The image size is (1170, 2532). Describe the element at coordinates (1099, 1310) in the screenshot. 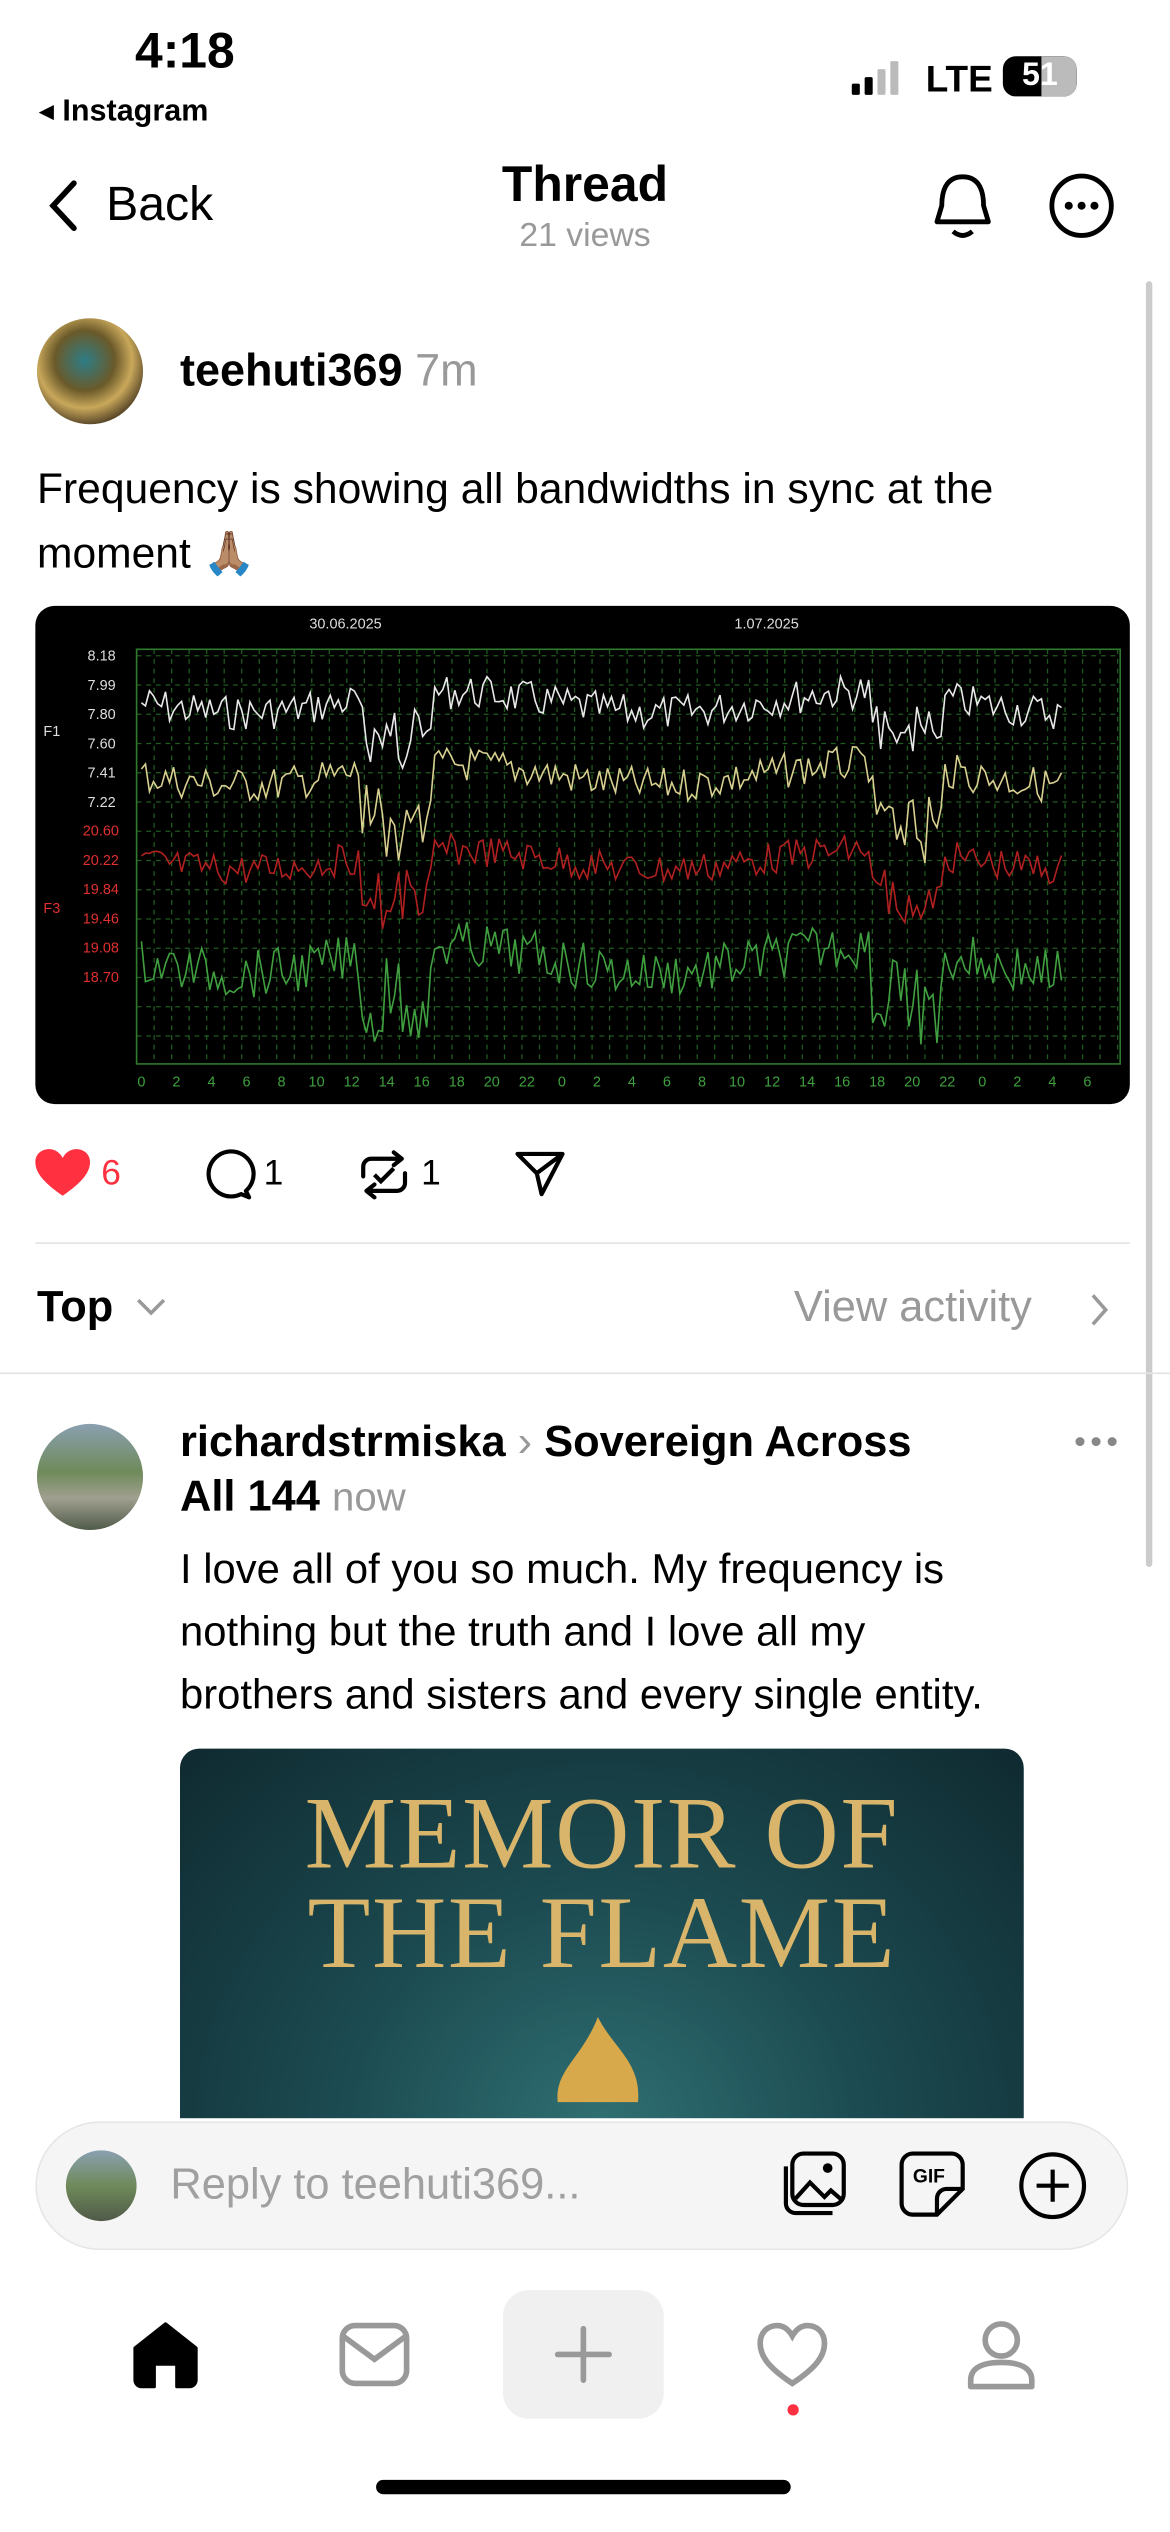

I see `activity-chevron` at that location.